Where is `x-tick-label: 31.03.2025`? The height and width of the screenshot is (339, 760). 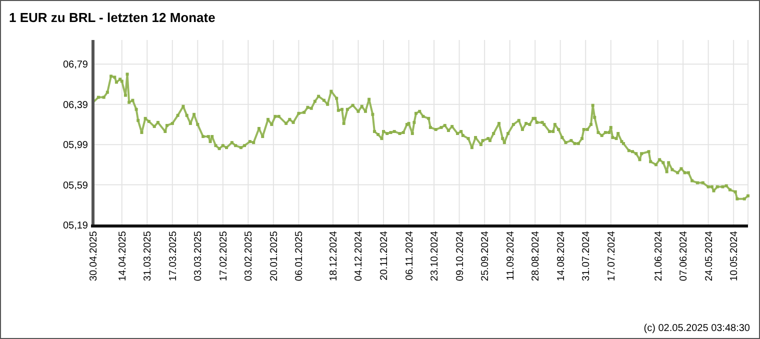 x-tick-label: 31.03.2025 is located at coordinates (148, 256).